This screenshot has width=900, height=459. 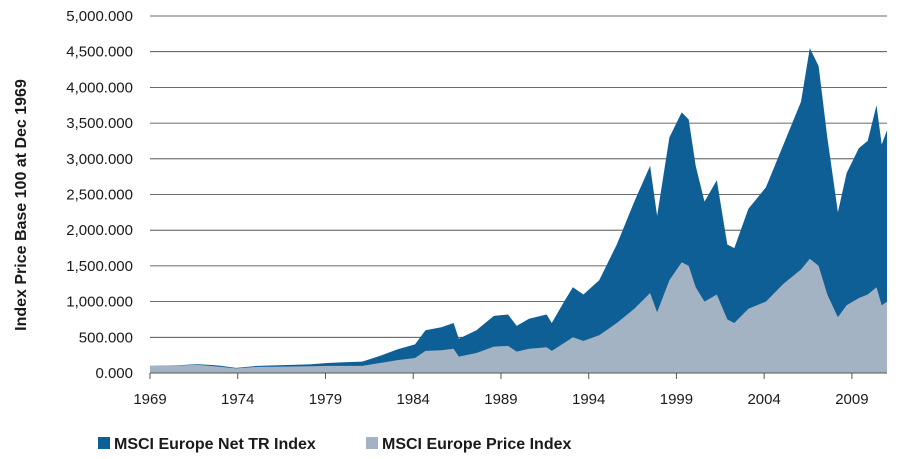 I want to click on x-axis-ticks: 1969 1974 1979 1984 1989 1994 1999 2004 2009, so click(x=501, y=390).